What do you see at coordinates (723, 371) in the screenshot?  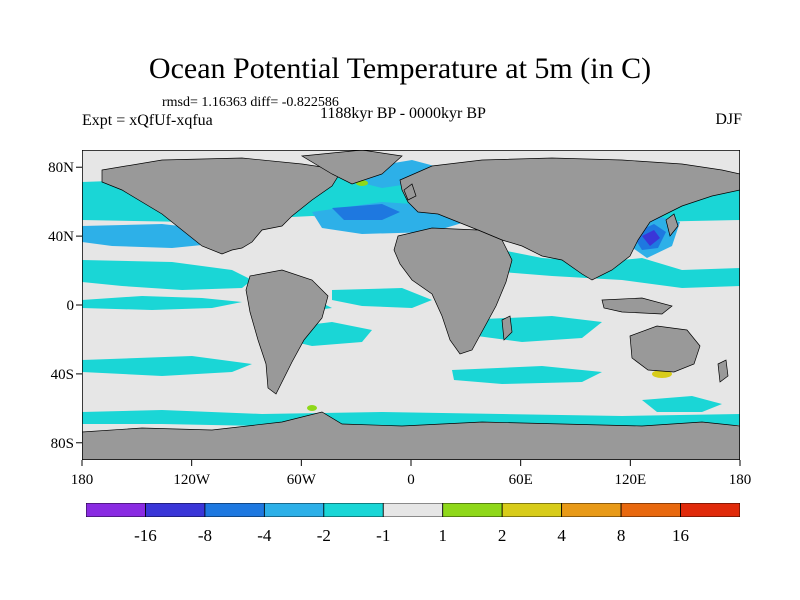 I see `new-zealand` at bounding box center [723, 371].